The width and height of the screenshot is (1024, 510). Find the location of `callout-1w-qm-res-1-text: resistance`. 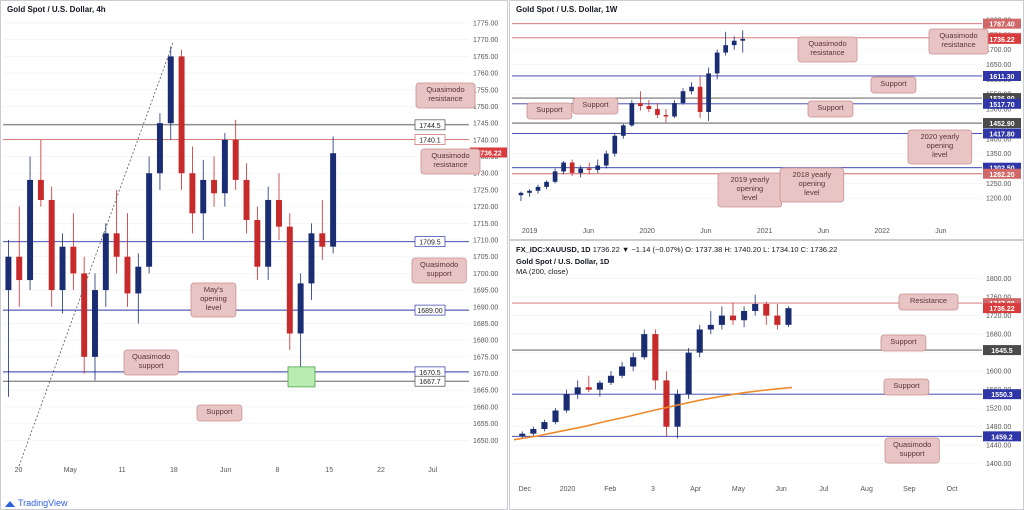

callout-1w-qm-res-1-text: resistance is located at coordinates (958, 44).